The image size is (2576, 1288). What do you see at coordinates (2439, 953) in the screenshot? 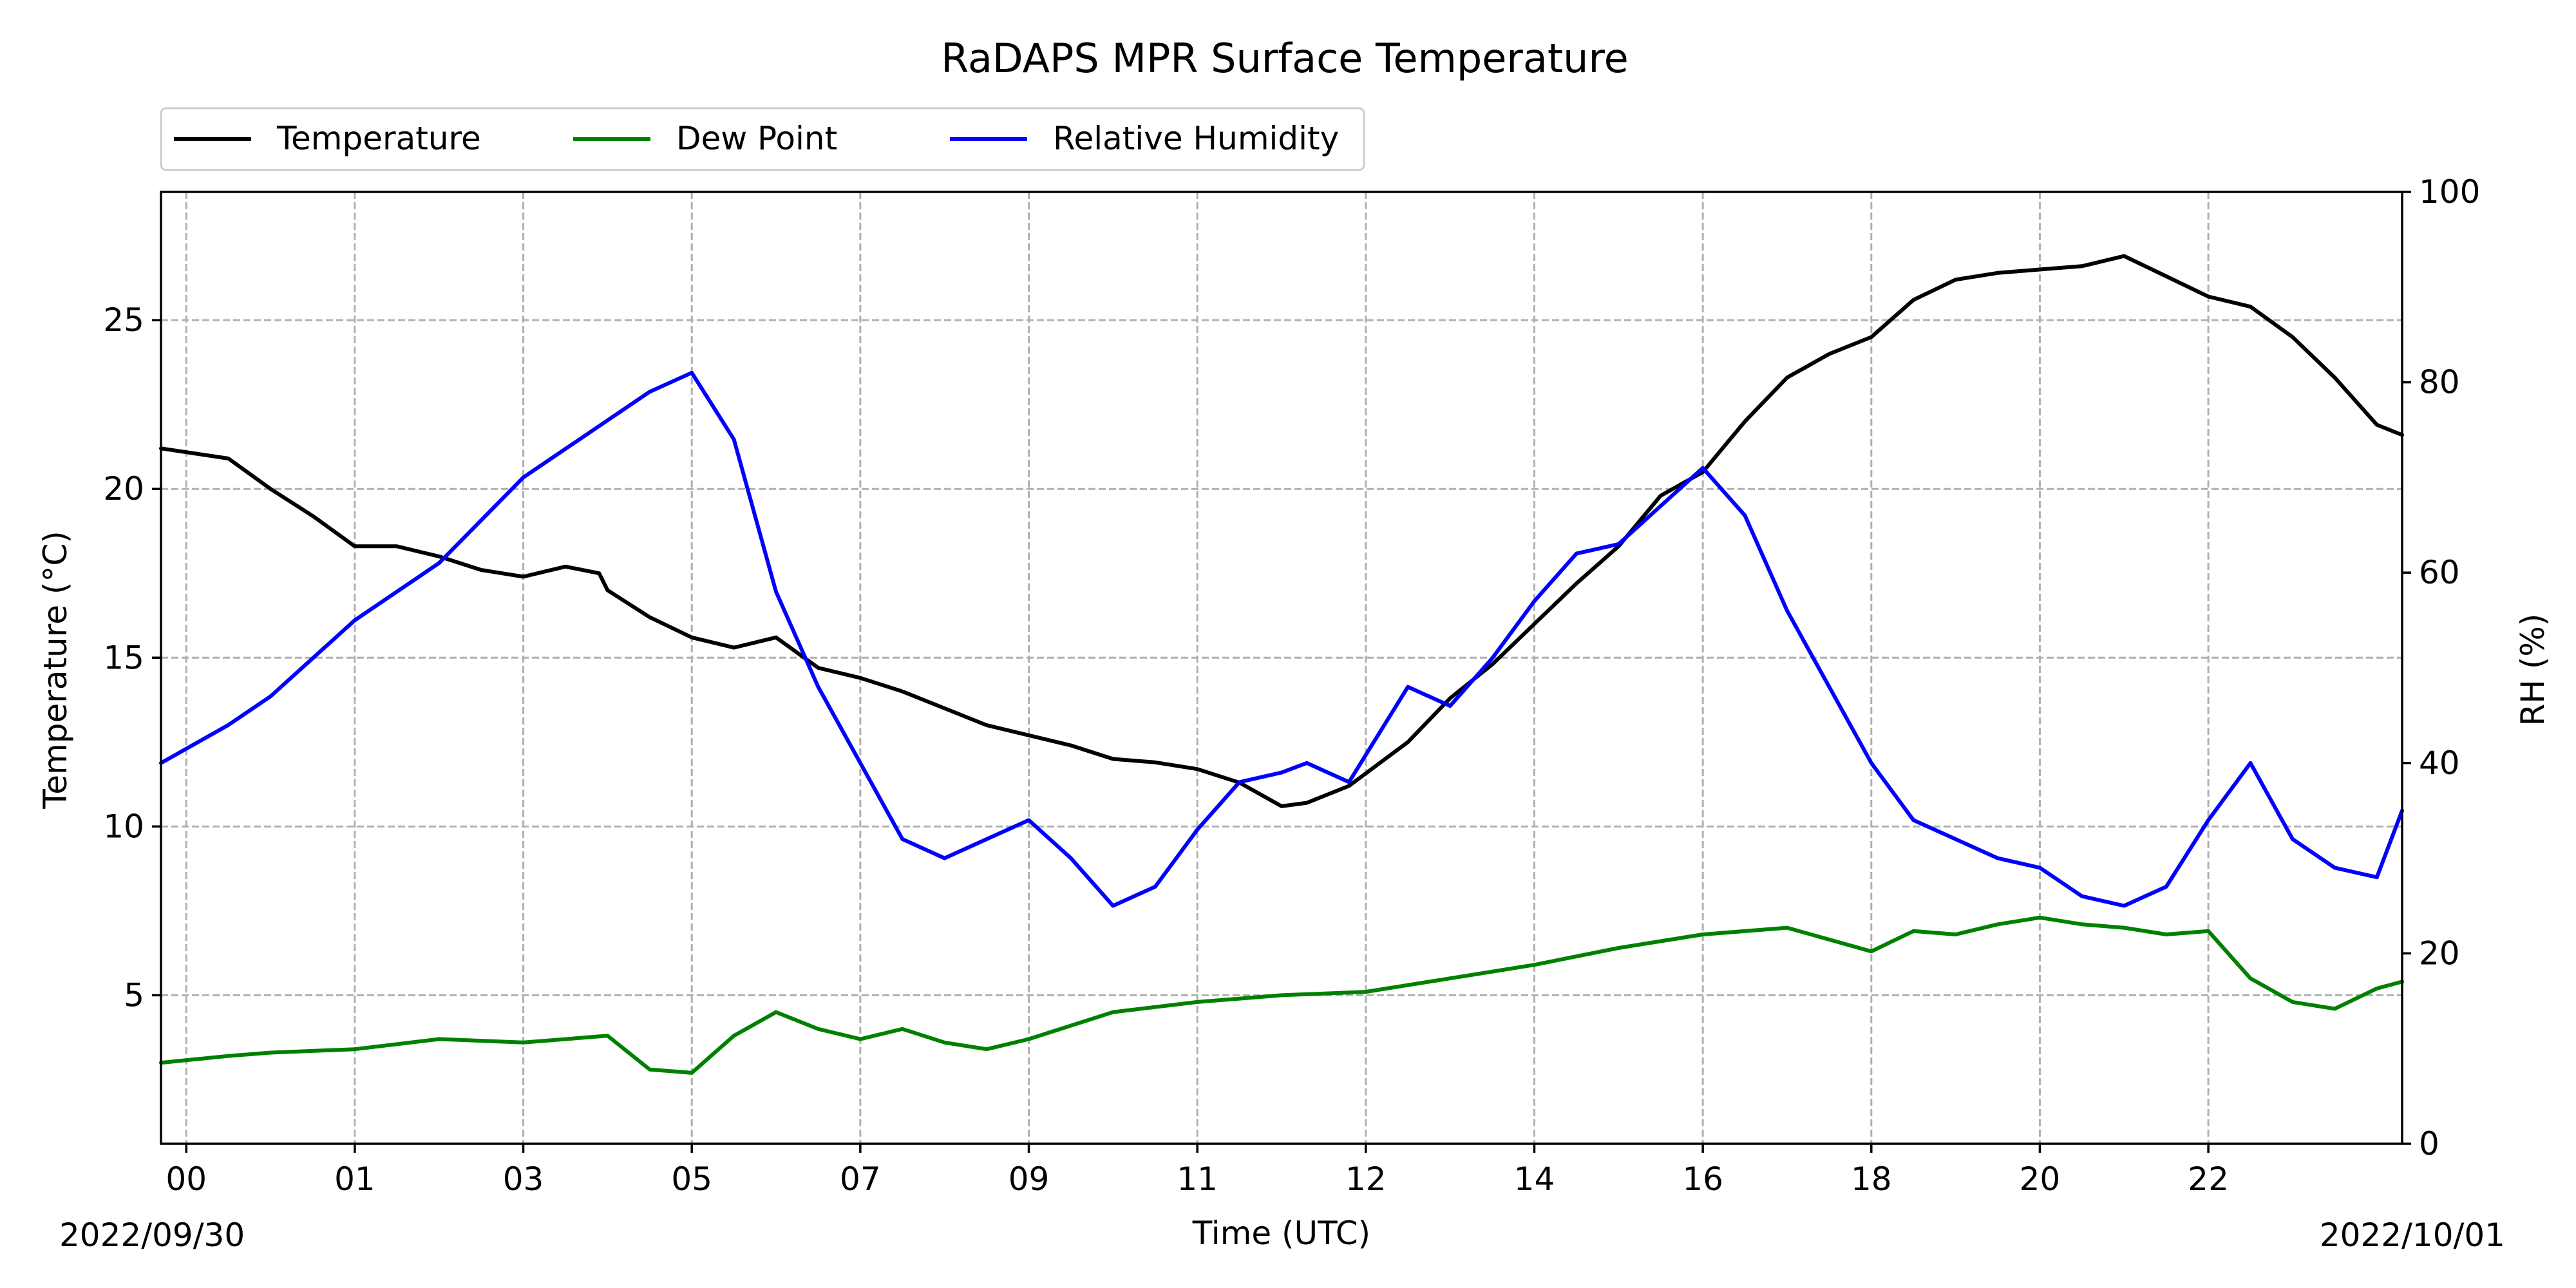
I see `y-right-tick-label: 20` at bounding box center [2439, 953].